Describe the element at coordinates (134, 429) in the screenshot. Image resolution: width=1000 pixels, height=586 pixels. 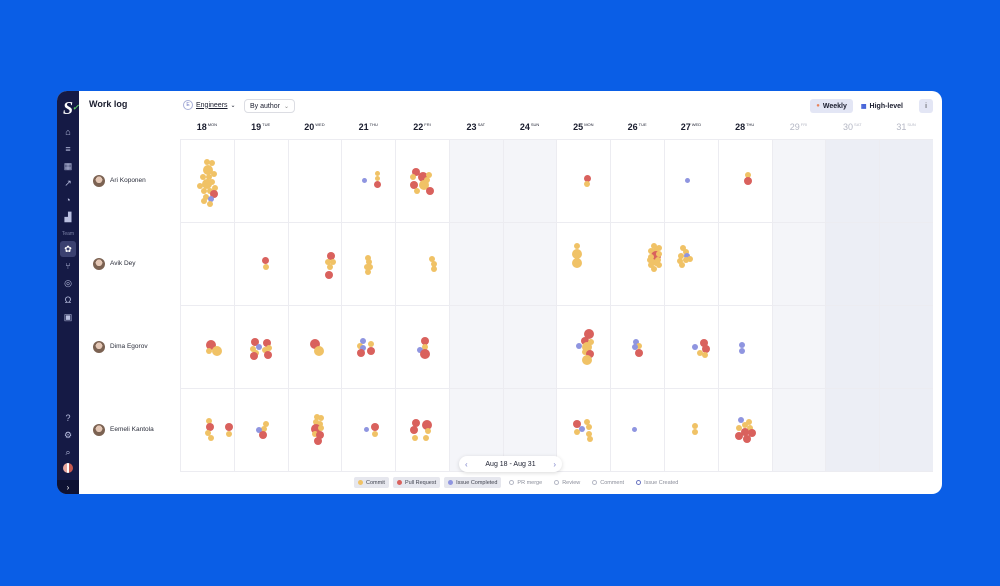
I see `person-row: Eemeli Kantola` at that location.